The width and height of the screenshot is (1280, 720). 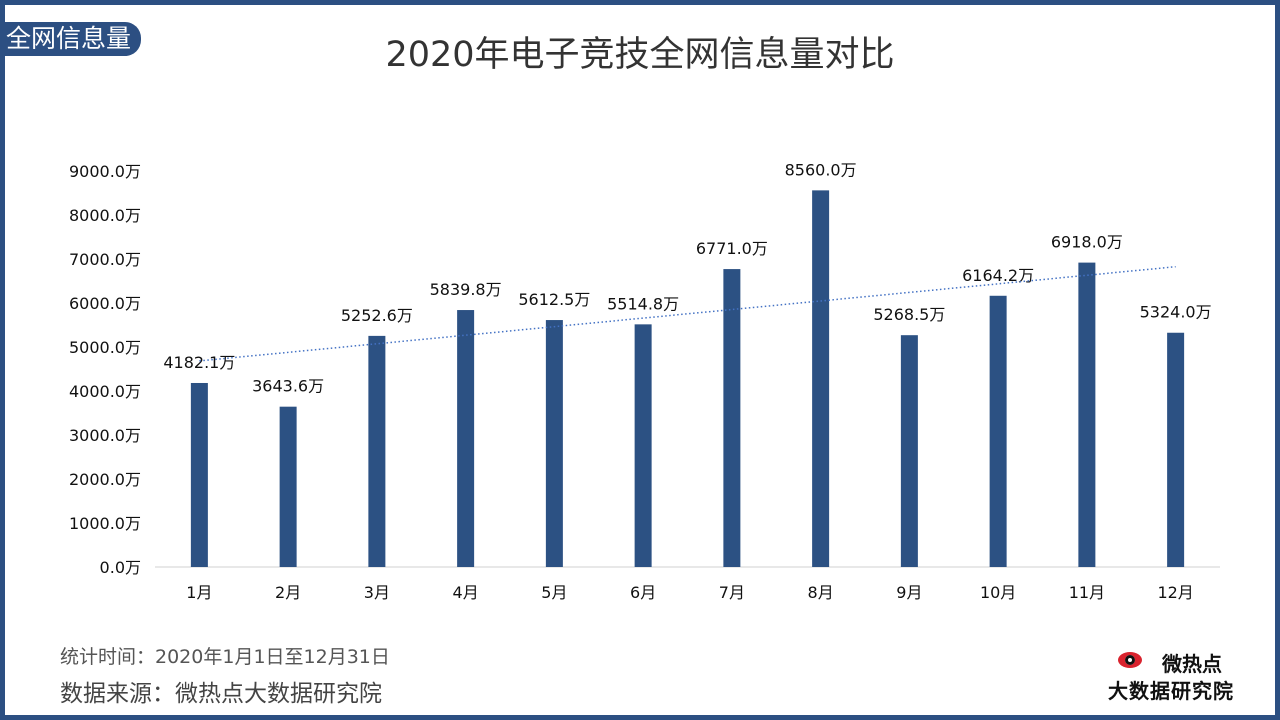 I want to click on x-tick-label: 9月, so click(x=909, y=592).